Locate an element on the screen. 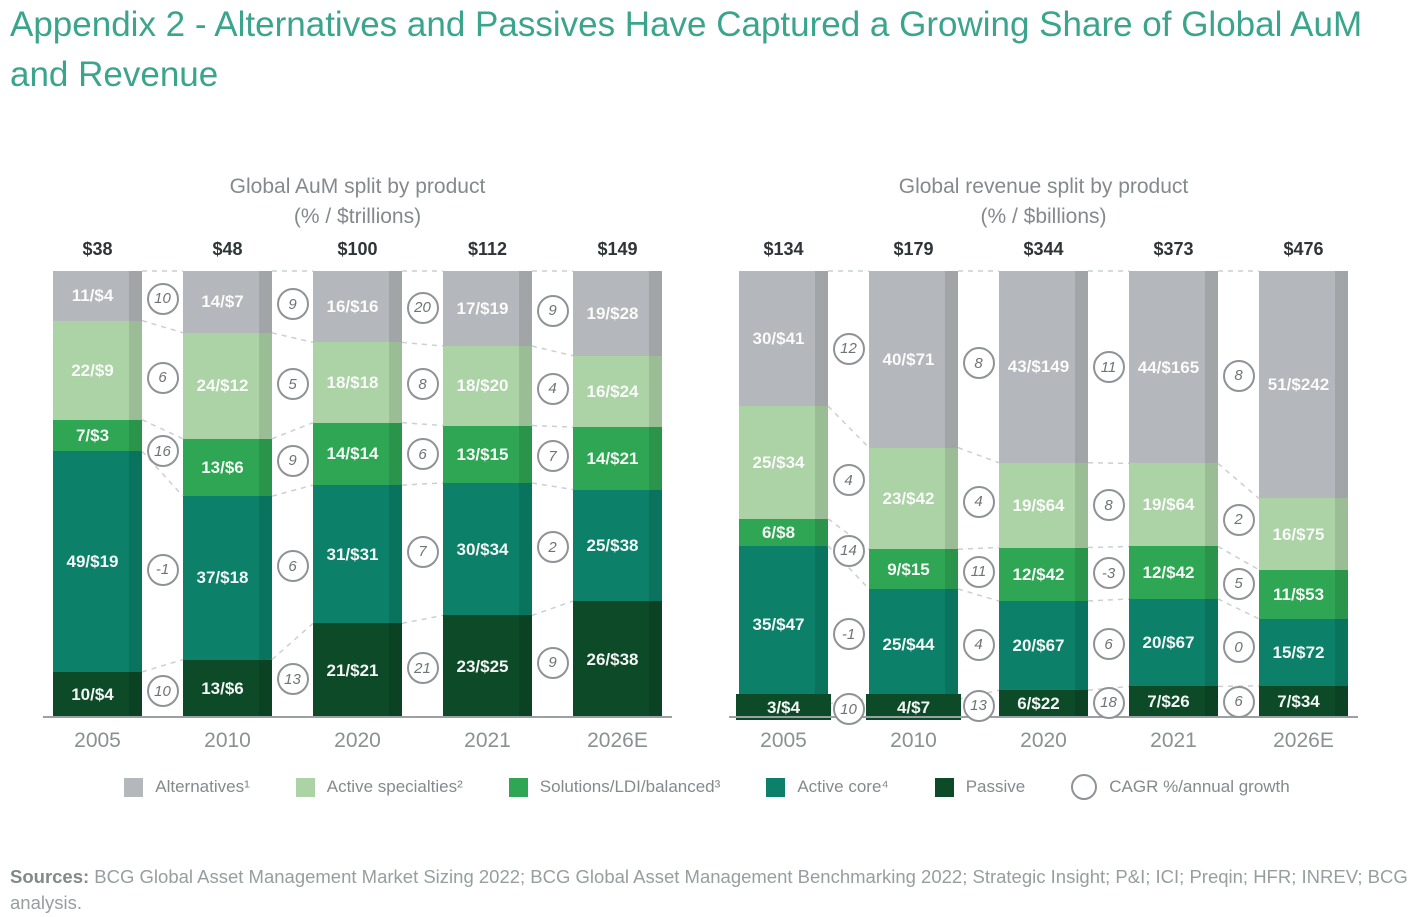 This screenshot has height=917, width=1414. bar-segment: 13/$15 is located at coordinates (487, 454).